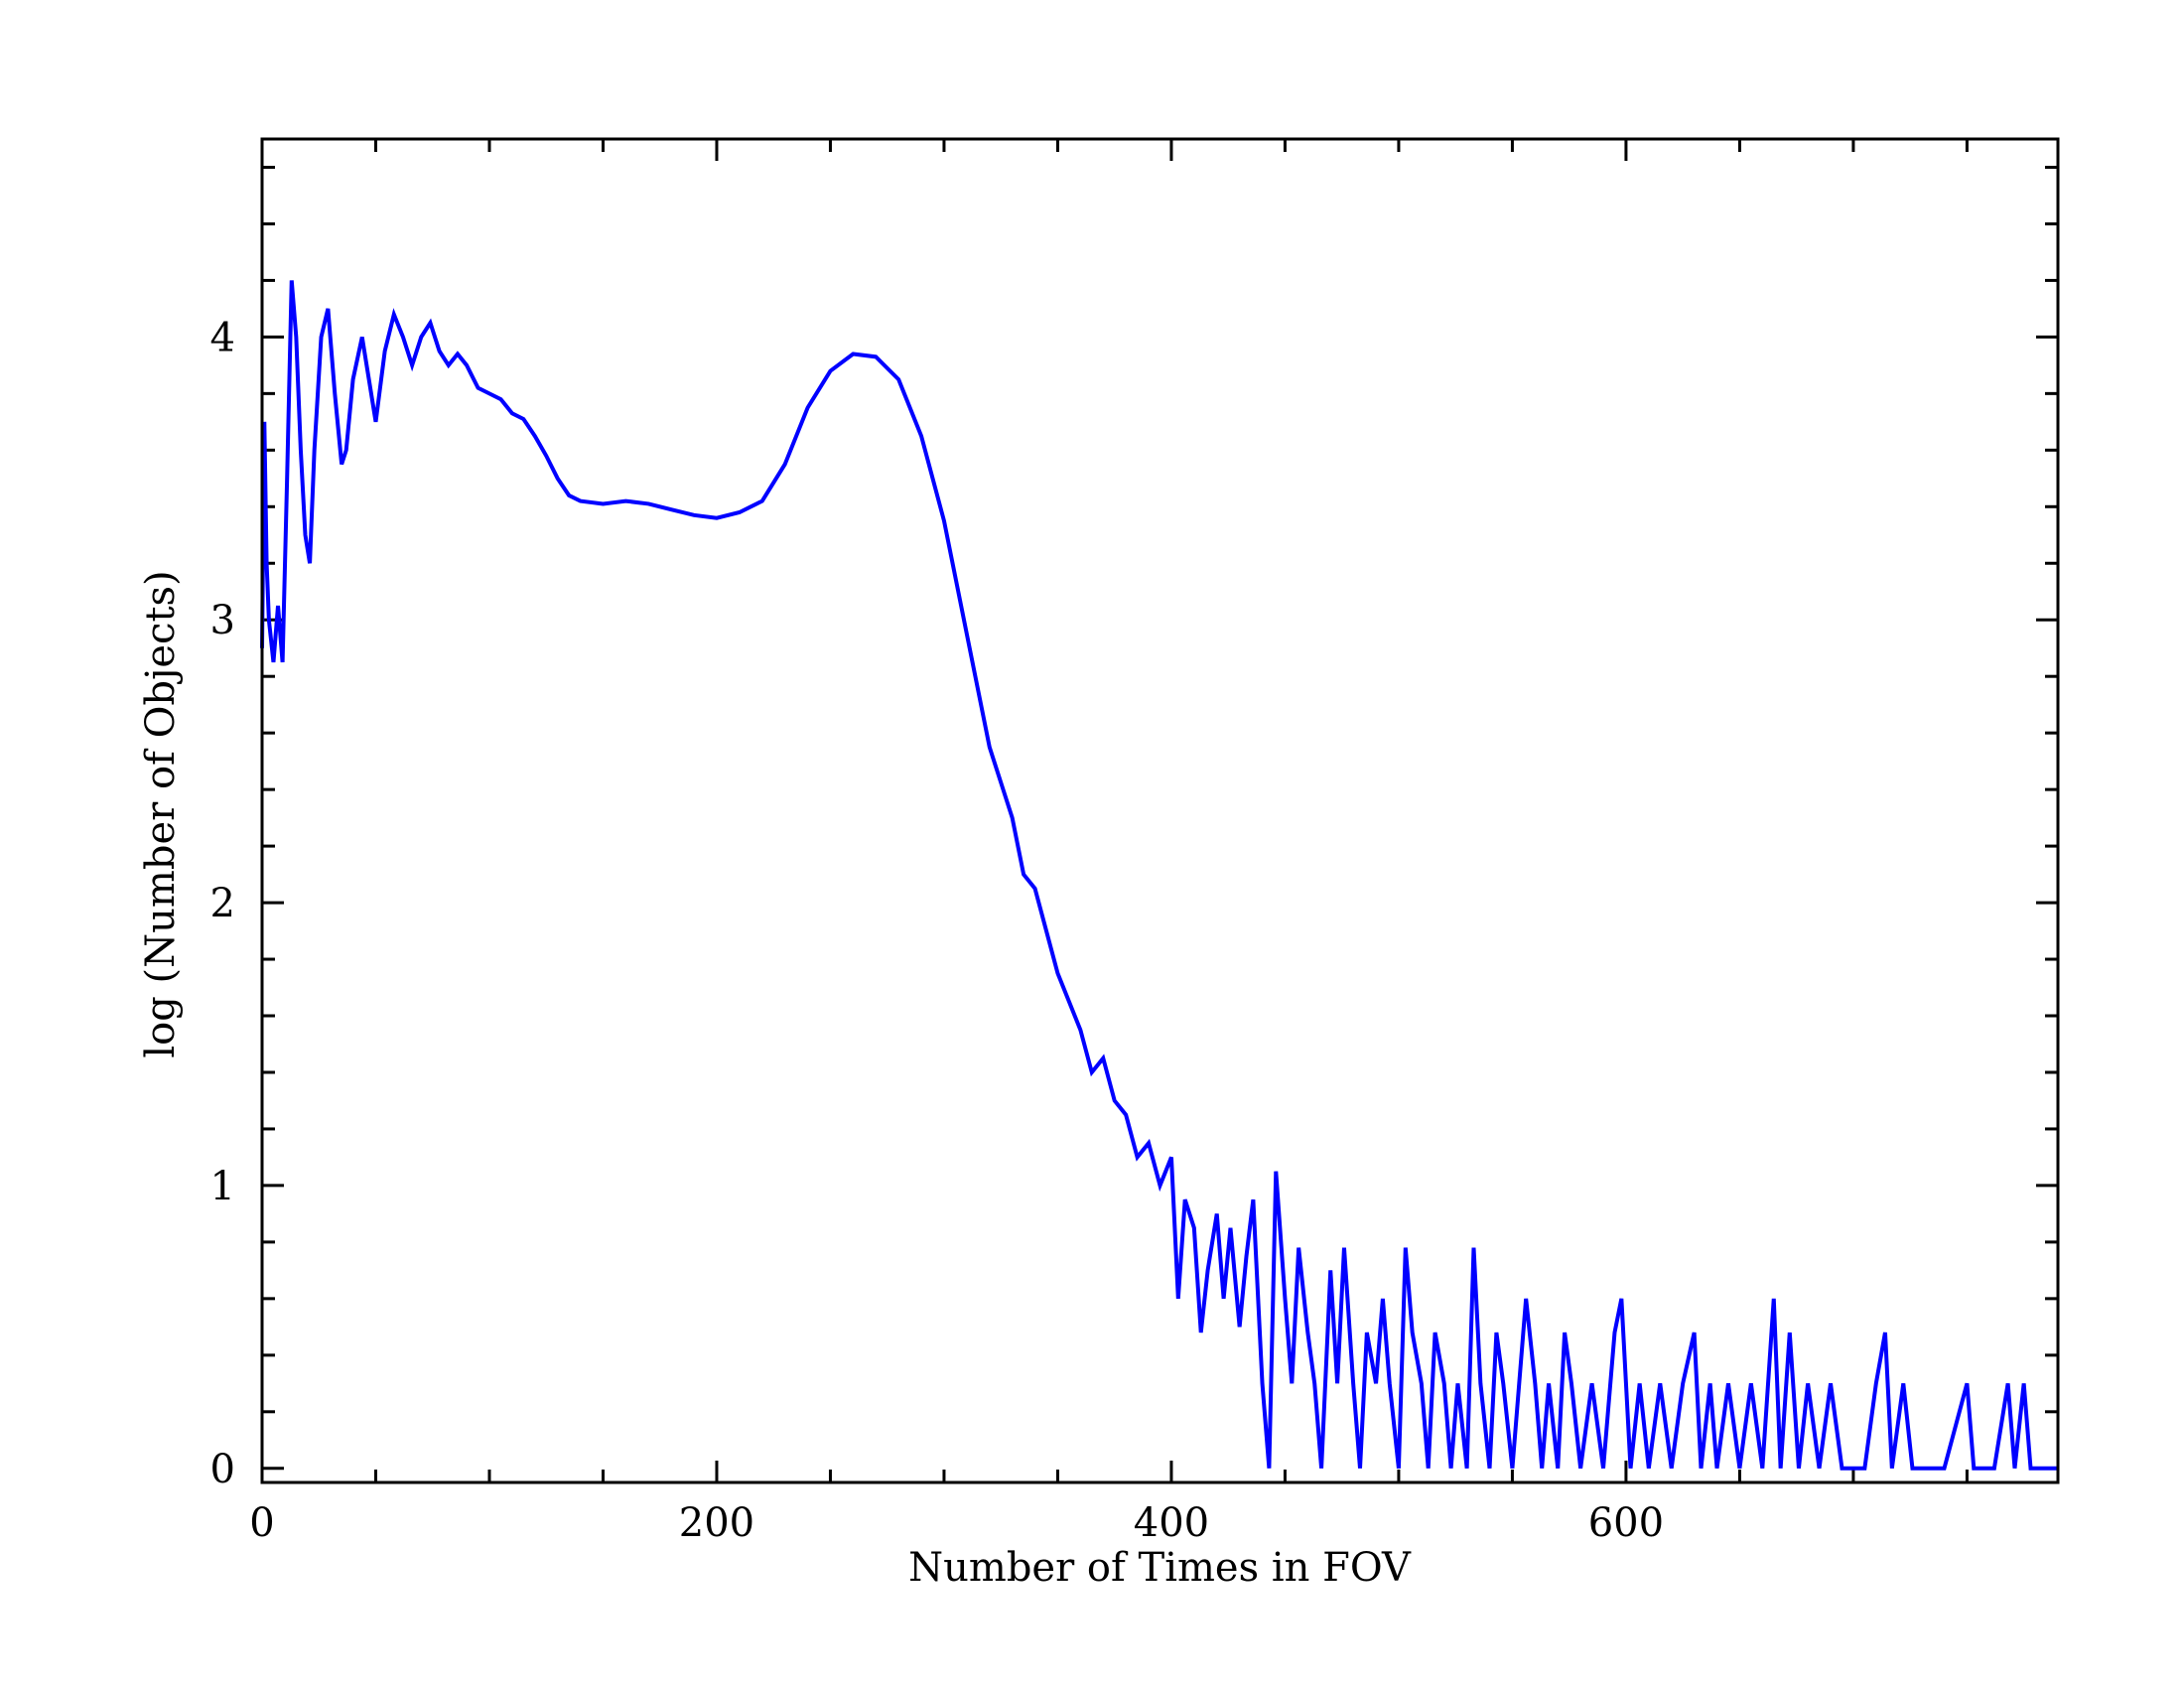 The width and height of the screenshot is (2184, 1688). I want to click on x-tick-label: 200, so click(716, 1523).